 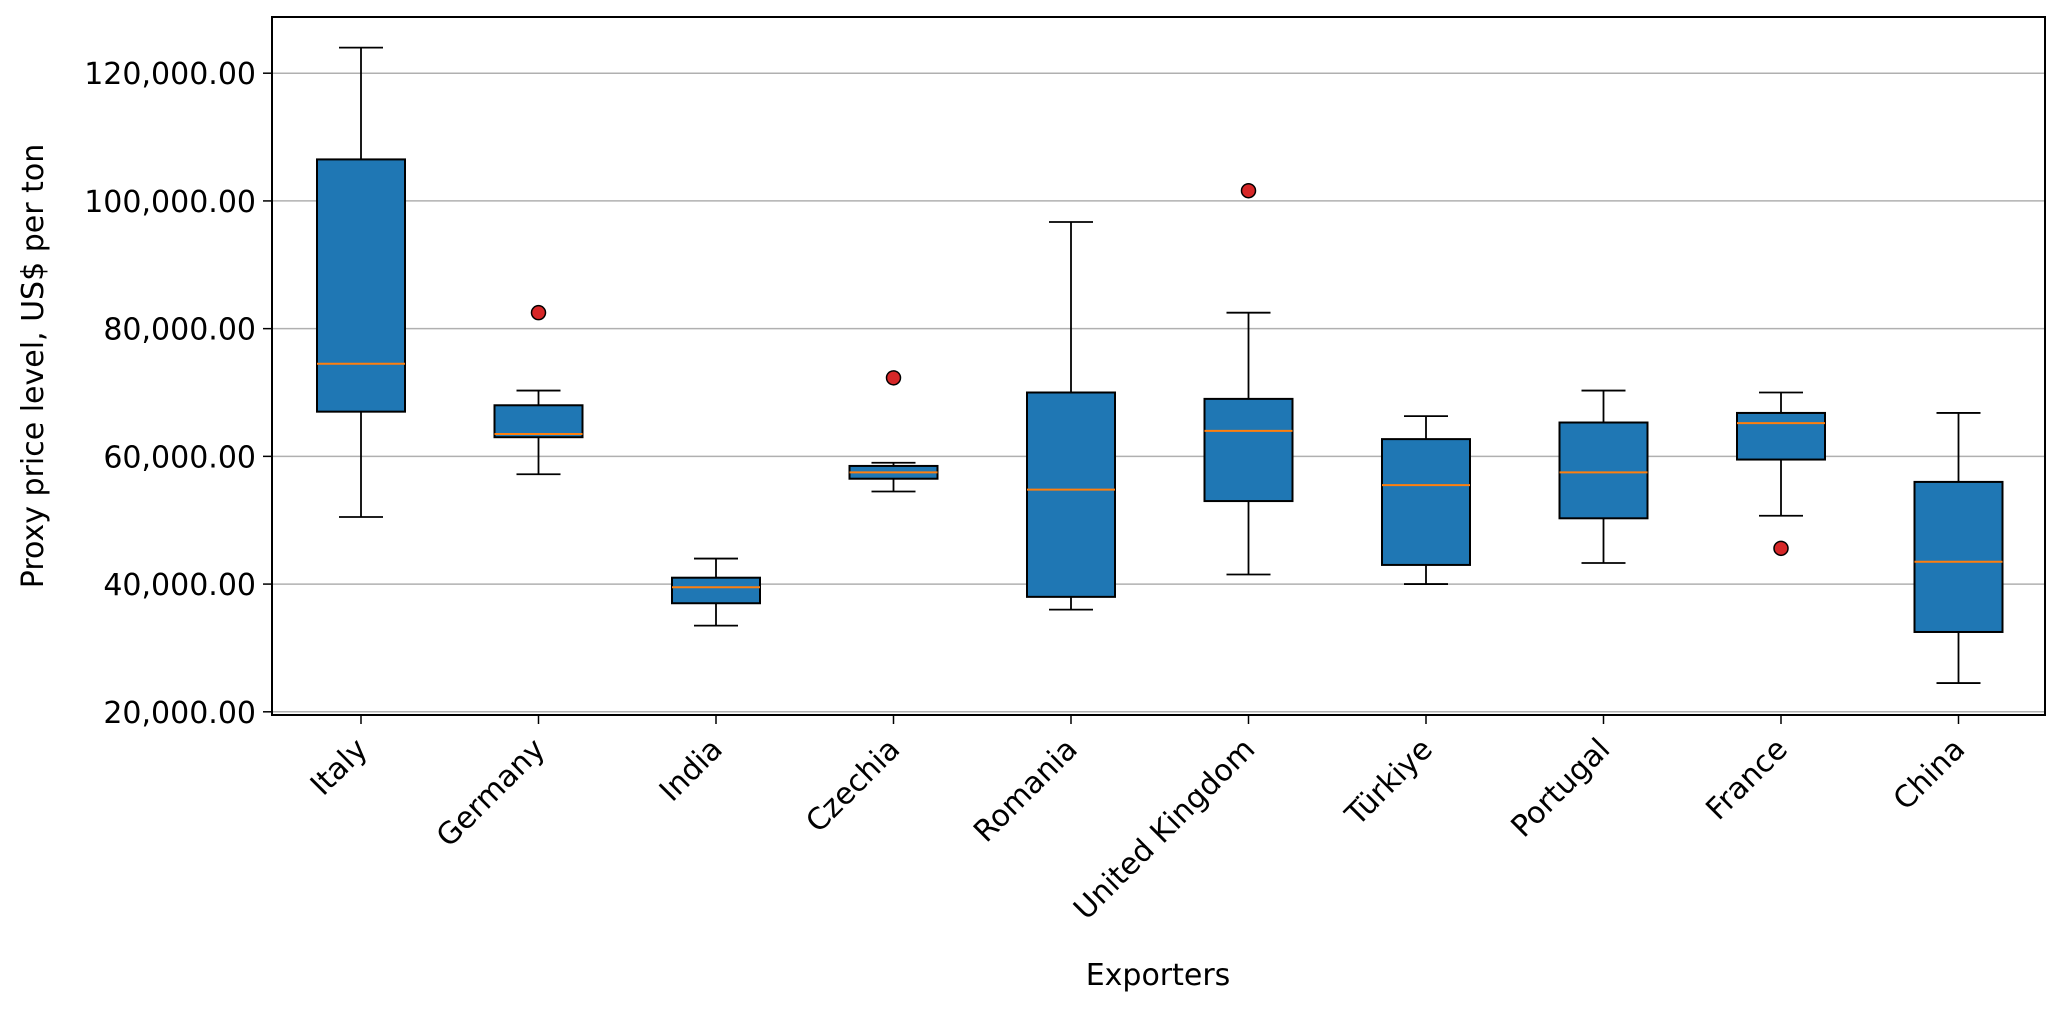 I want to click on y-tick-label: 60,000.00, so click(x=179, y=457).